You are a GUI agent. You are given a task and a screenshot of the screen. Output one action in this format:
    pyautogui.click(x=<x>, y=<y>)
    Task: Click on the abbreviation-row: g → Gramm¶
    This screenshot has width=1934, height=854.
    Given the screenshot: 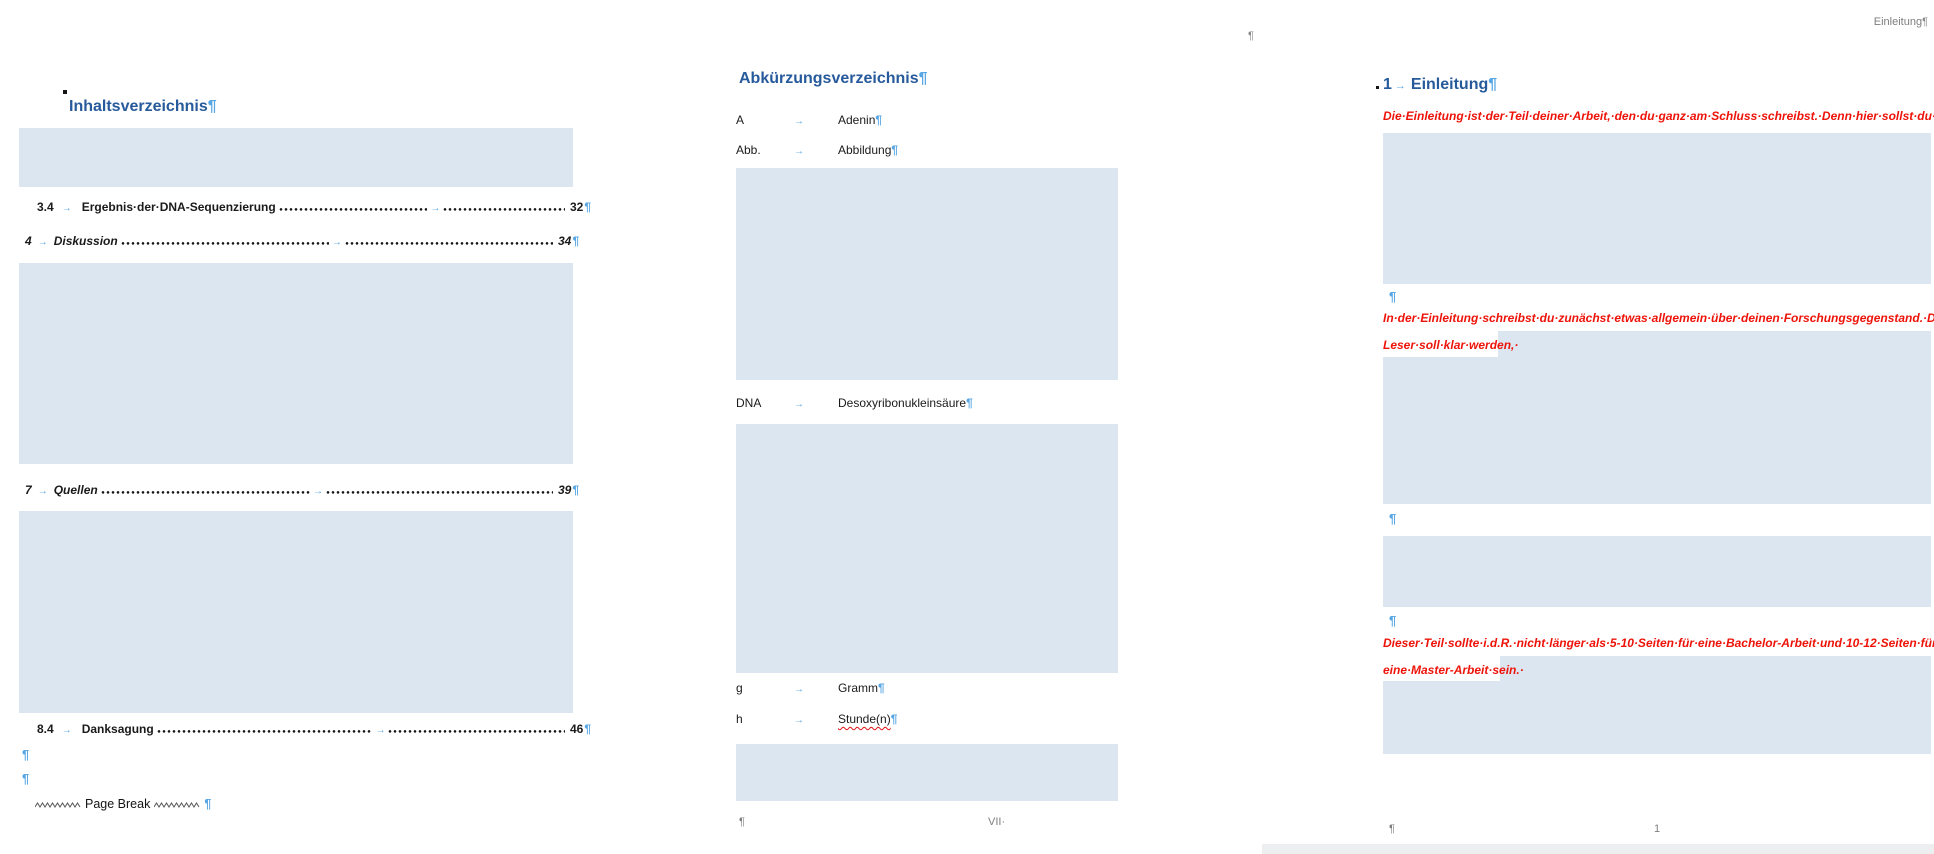 What is the action you would take?
    pyautogui.click(x=927, y=688)
    